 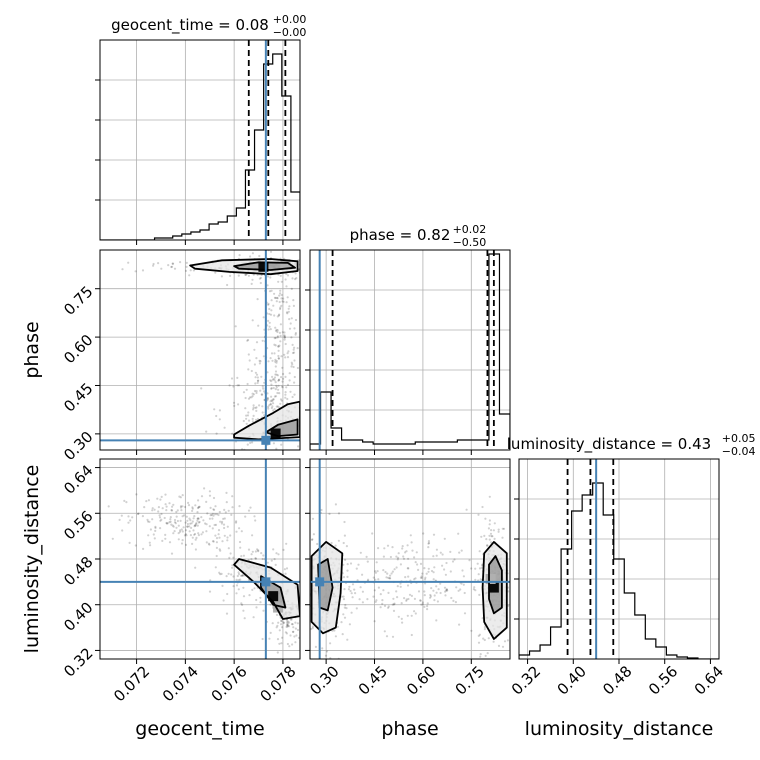 What do you see at coordinates (205, 570) in the screenshot?
I see `panel-2d-geocent_time-luminosity_distance-scatter` at bounding box center [205, 570].